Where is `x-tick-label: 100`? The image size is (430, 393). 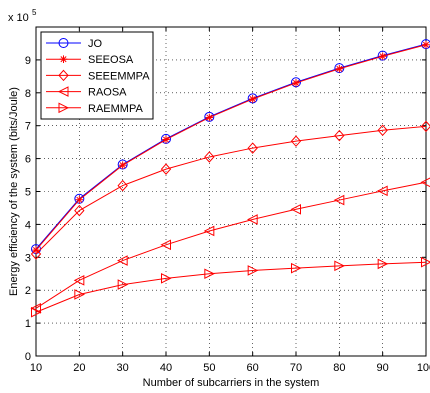 x-tick-label: 100 is located at coordinates (423, 368).